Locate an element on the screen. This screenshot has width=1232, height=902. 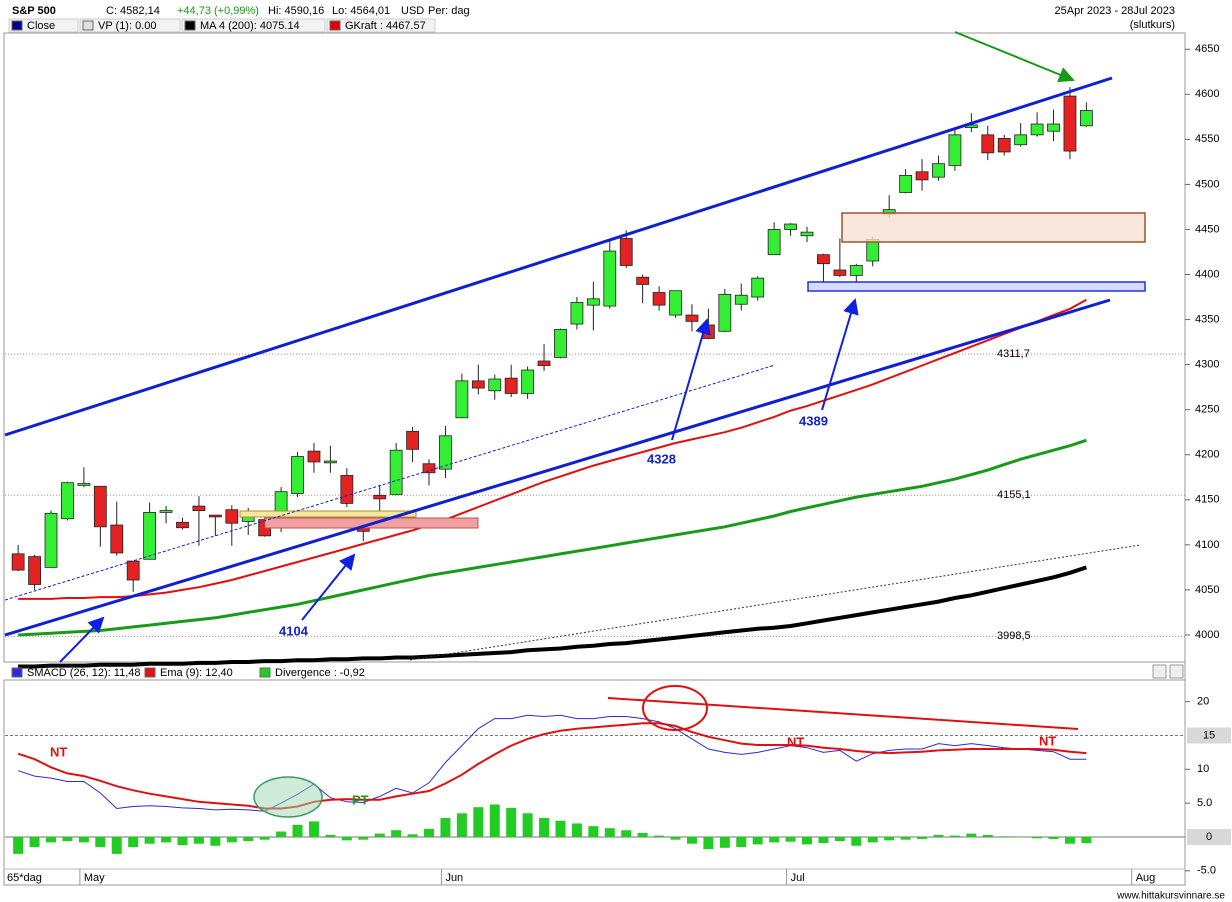
y-tick-label: 4500 is located at coordinates (1207, 184).